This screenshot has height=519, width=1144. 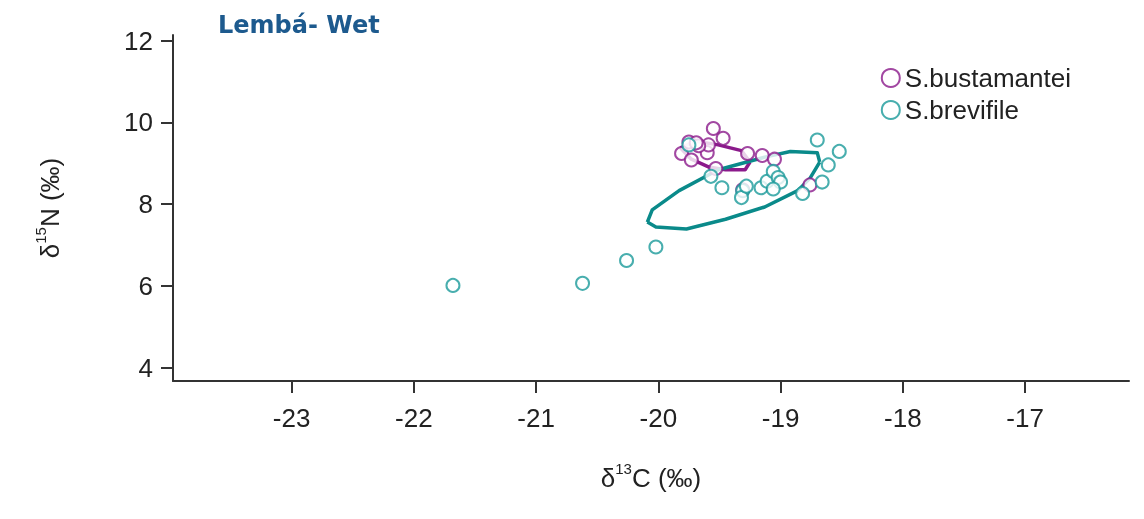 What do you see at coordinates (658, 418) in the screenshot?
I see `x-tick-label: -20` at bounding box center [658, 418].